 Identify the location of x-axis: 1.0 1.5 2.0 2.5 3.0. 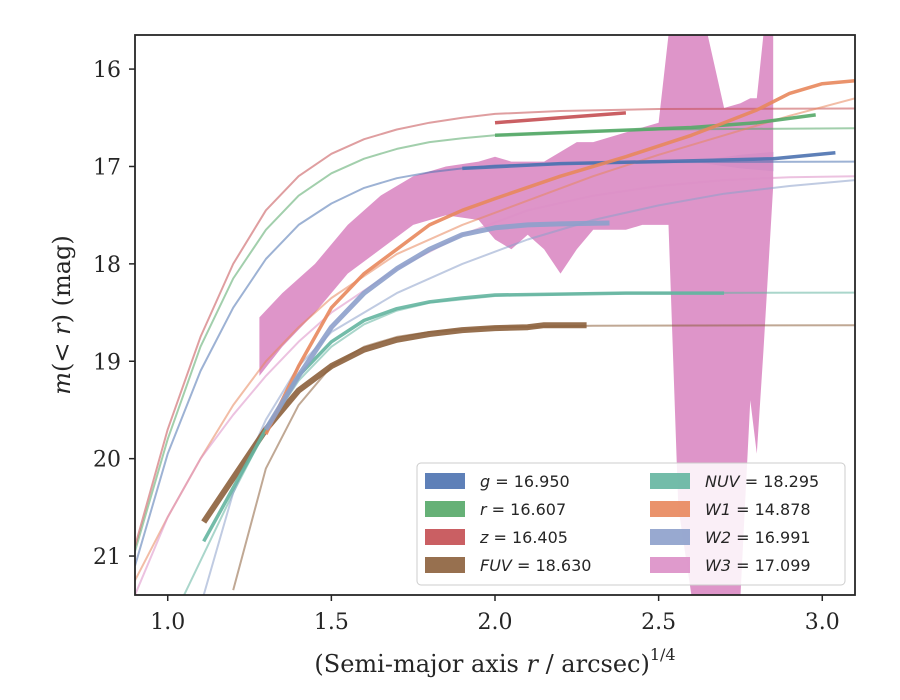
(495, 615).